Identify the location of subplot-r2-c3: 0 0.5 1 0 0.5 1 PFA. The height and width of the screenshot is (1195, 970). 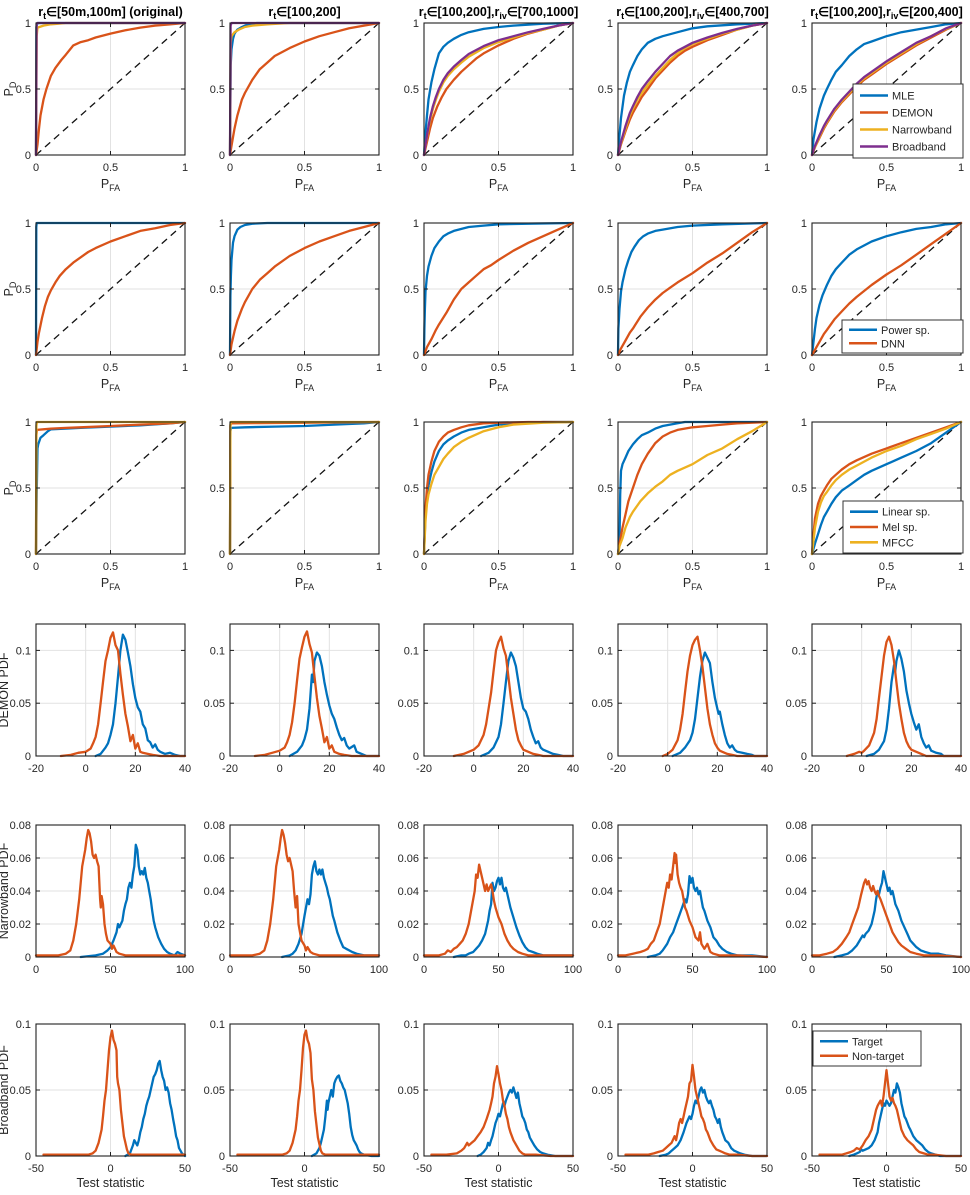
(490, 305).